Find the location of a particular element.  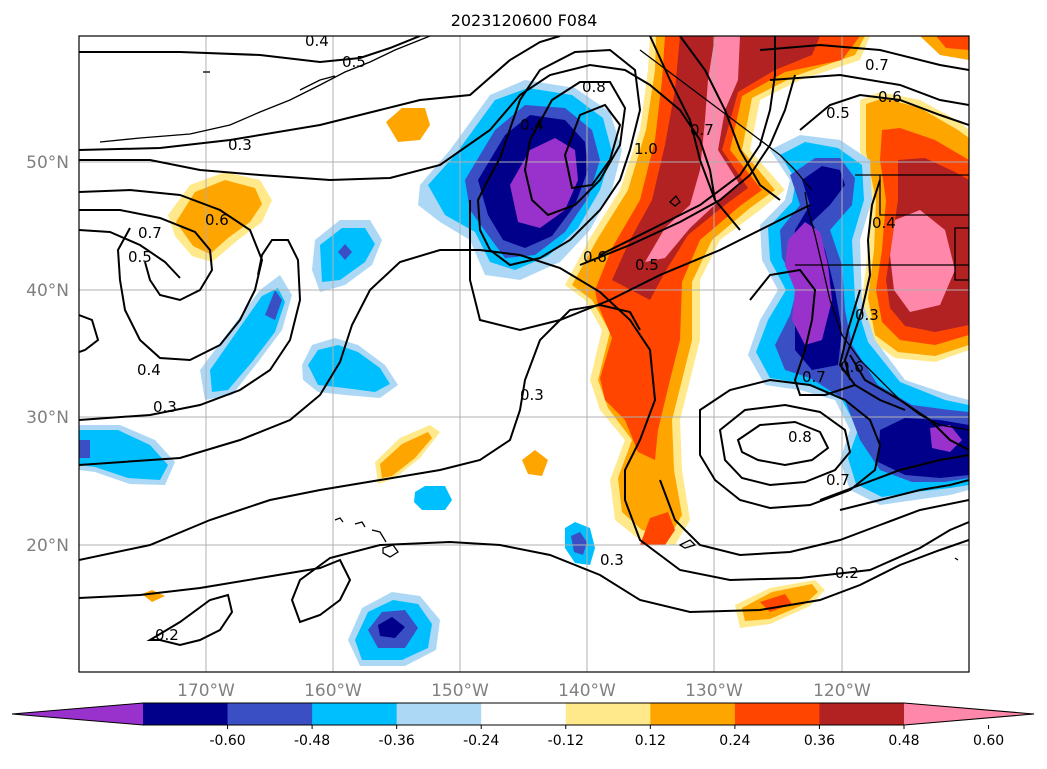

colorbar-tick-label: 0.60 is located at coordinates (988, 741).